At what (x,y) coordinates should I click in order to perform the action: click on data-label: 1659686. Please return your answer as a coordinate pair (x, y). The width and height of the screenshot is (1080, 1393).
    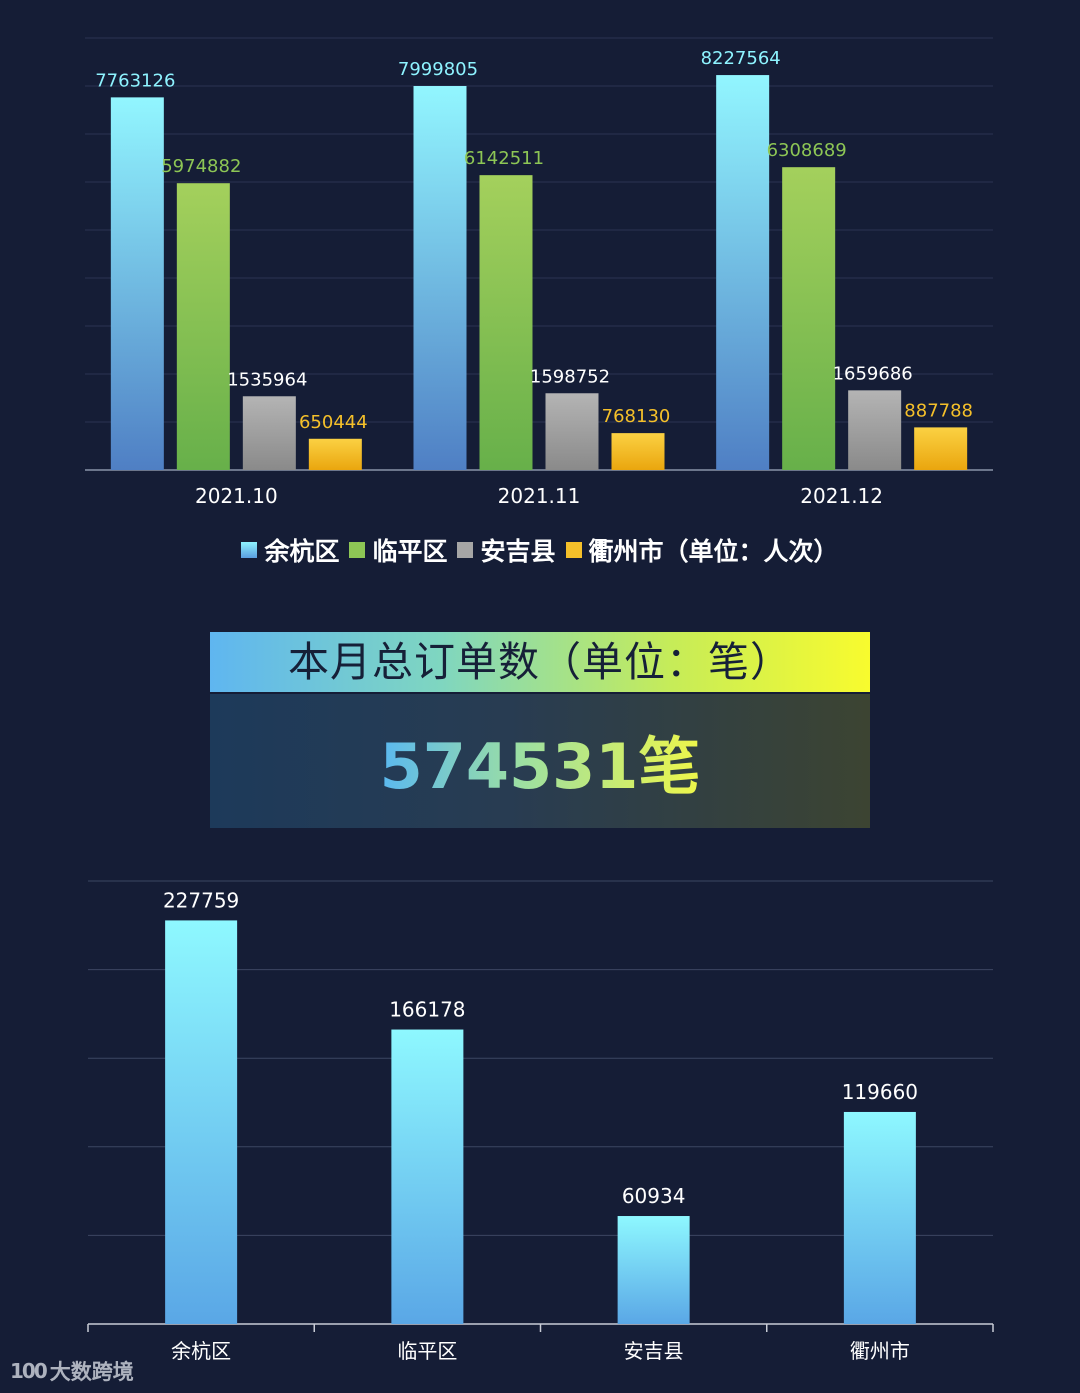
    Looking at the image, I should click on (873, 373).